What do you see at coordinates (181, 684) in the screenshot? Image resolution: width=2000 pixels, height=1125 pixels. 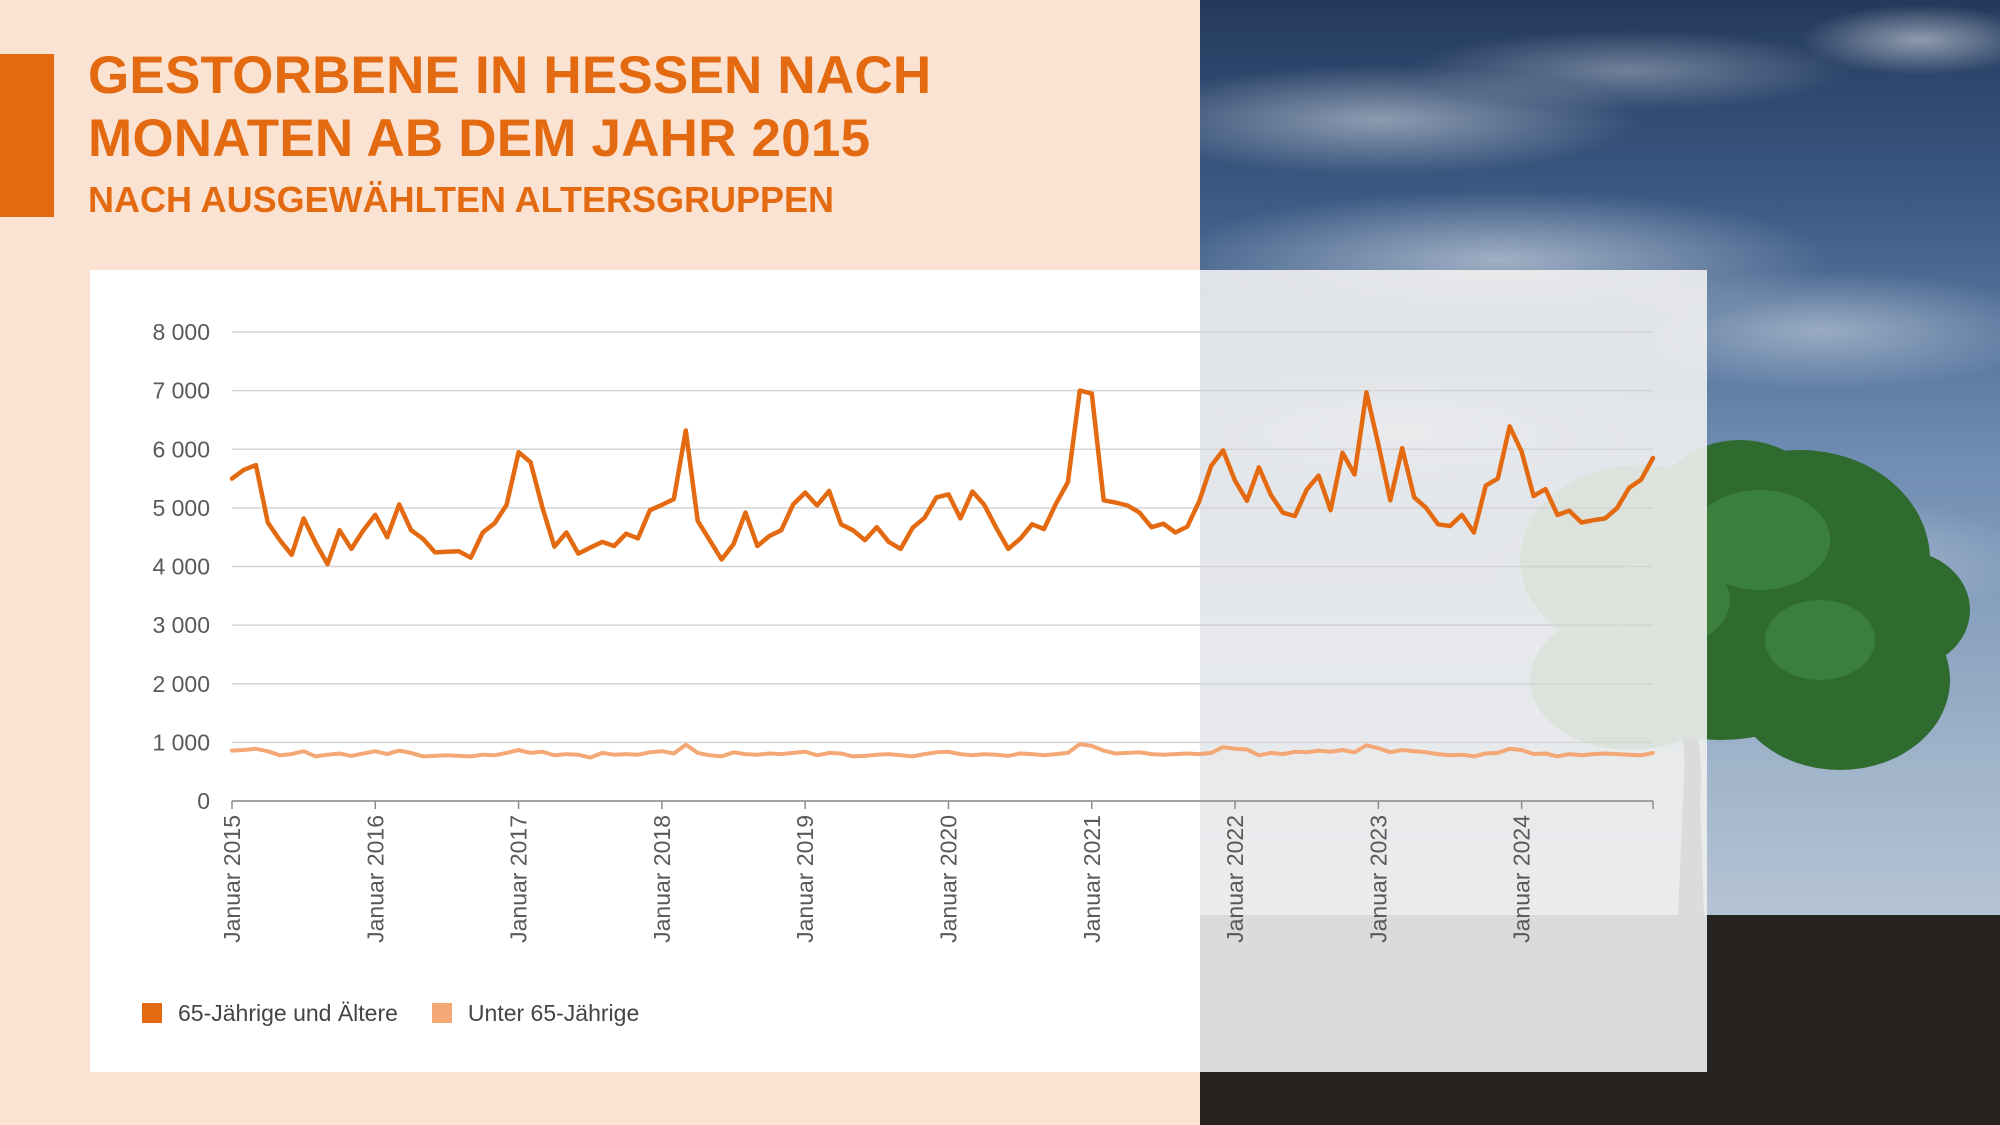 I see `y-tick-label: 2 000` at bounding box center [181, 684].